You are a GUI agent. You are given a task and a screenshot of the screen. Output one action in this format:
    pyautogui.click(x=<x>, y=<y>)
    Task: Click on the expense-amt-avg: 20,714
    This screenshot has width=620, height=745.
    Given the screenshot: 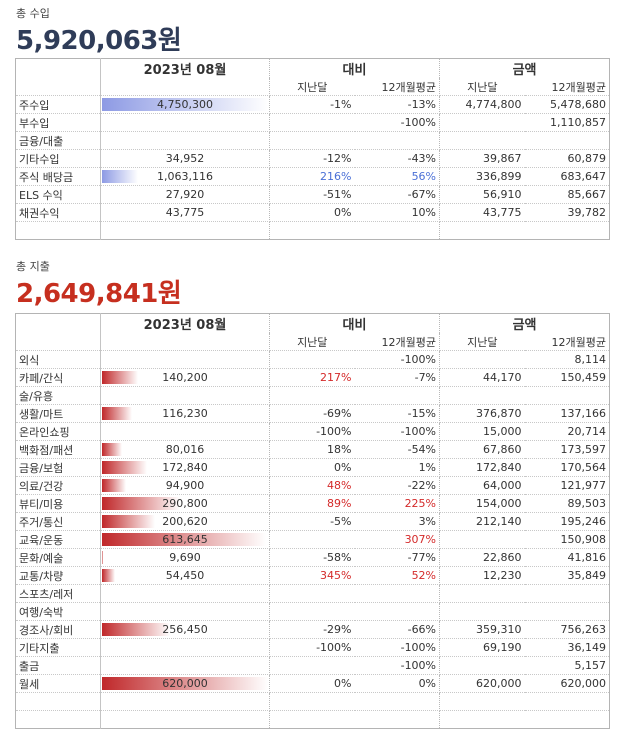 What is the action you would take?
    pyautogui.click(x=567, y=431)
    